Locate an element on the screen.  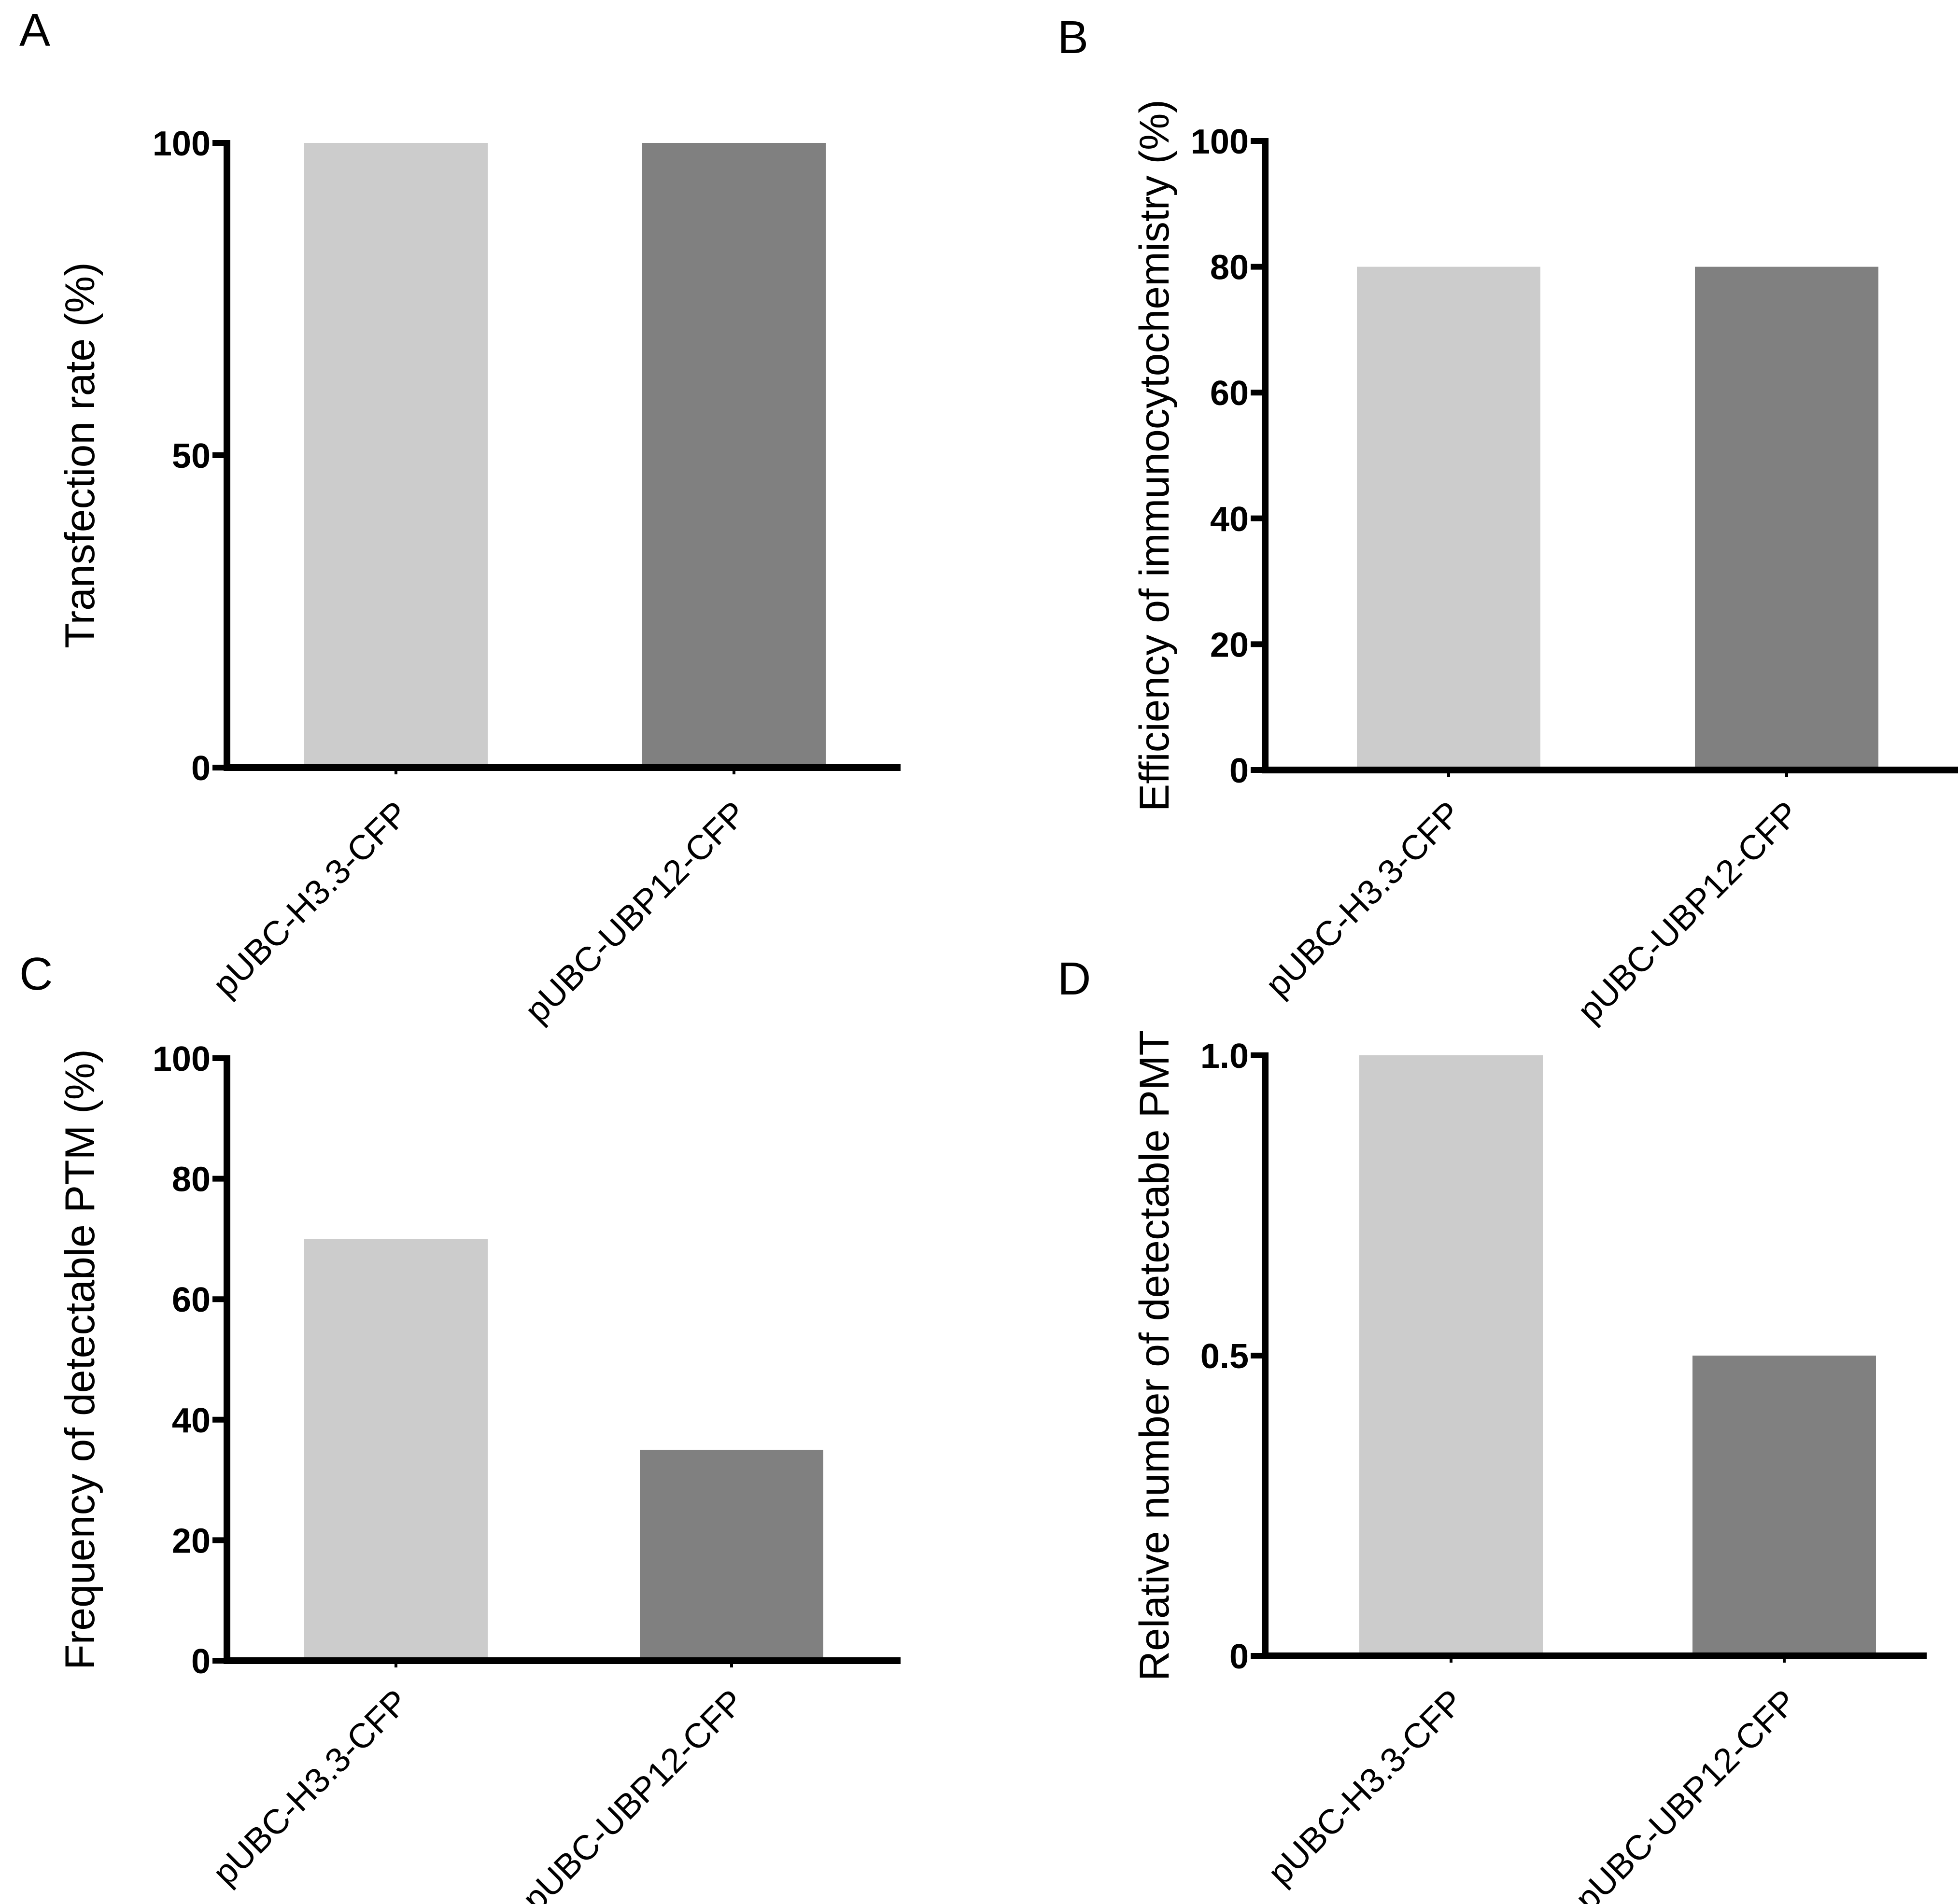
y-axis-title: Relative number of detectable PMT is located at coordinates (1155, 1356).